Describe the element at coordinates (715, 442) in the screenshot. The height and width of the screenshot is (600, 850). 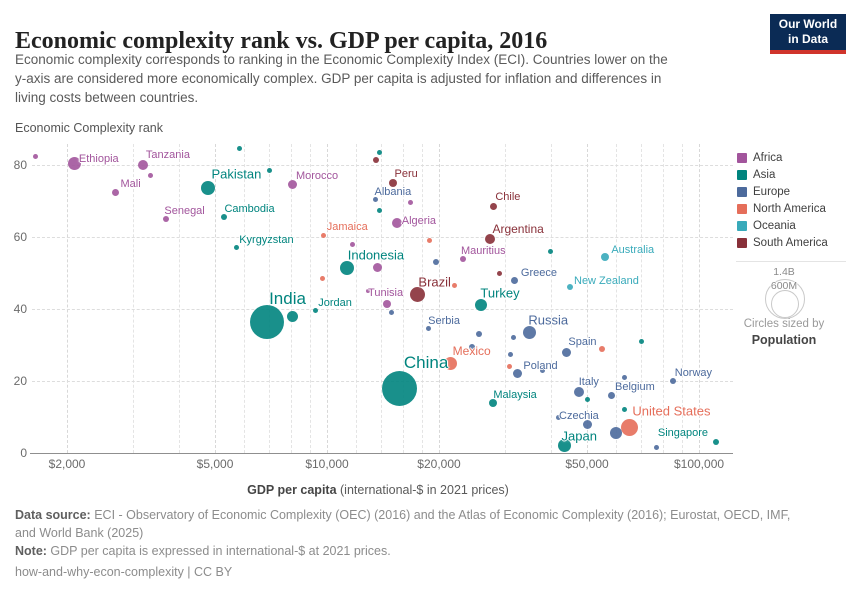
I see `data-point-singapore` at that location.